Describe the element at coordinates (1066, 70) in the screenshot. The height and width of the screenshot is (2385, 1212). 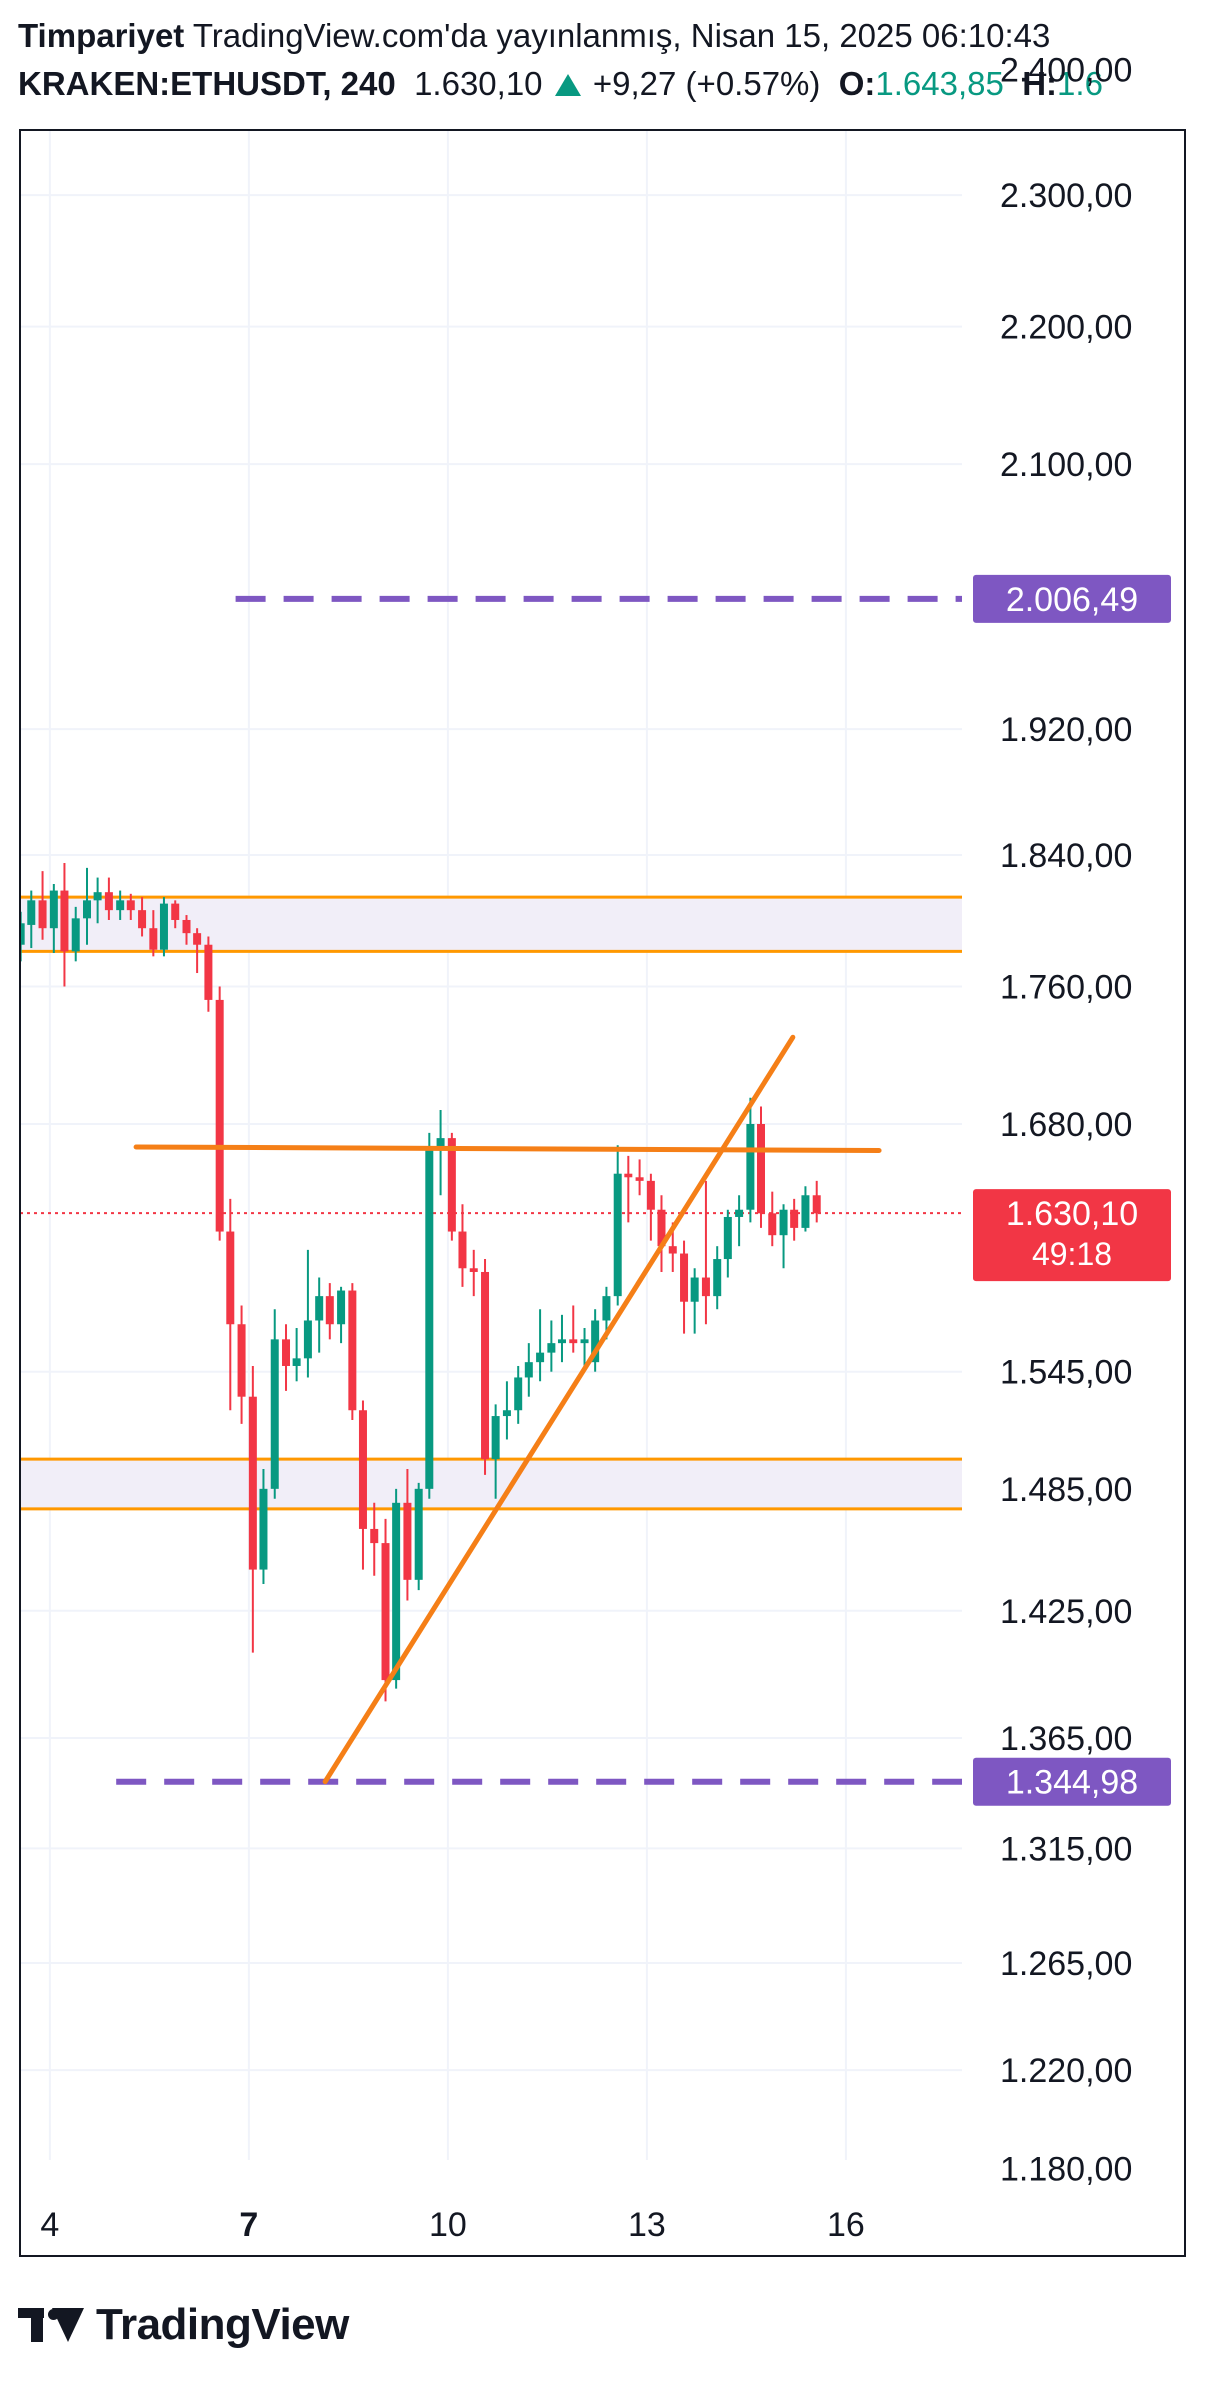
I see `y-axis-tick-label: 2.400,00` at that location.